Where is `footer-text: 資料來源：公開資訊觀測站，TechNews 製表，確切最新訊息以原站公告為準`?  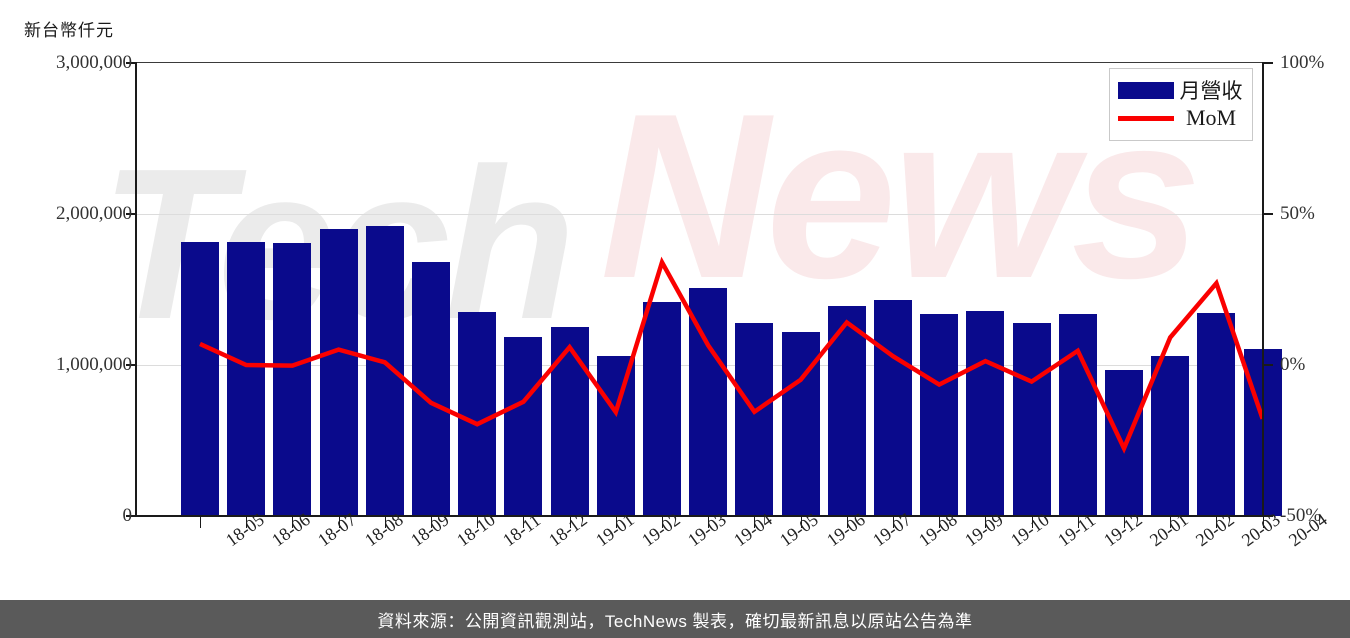
footer-text: 資料來源：公開資訊觀測站，TechNews 製表，確切最新訊息以原站公告為準 is located at coordinates (675, 621).